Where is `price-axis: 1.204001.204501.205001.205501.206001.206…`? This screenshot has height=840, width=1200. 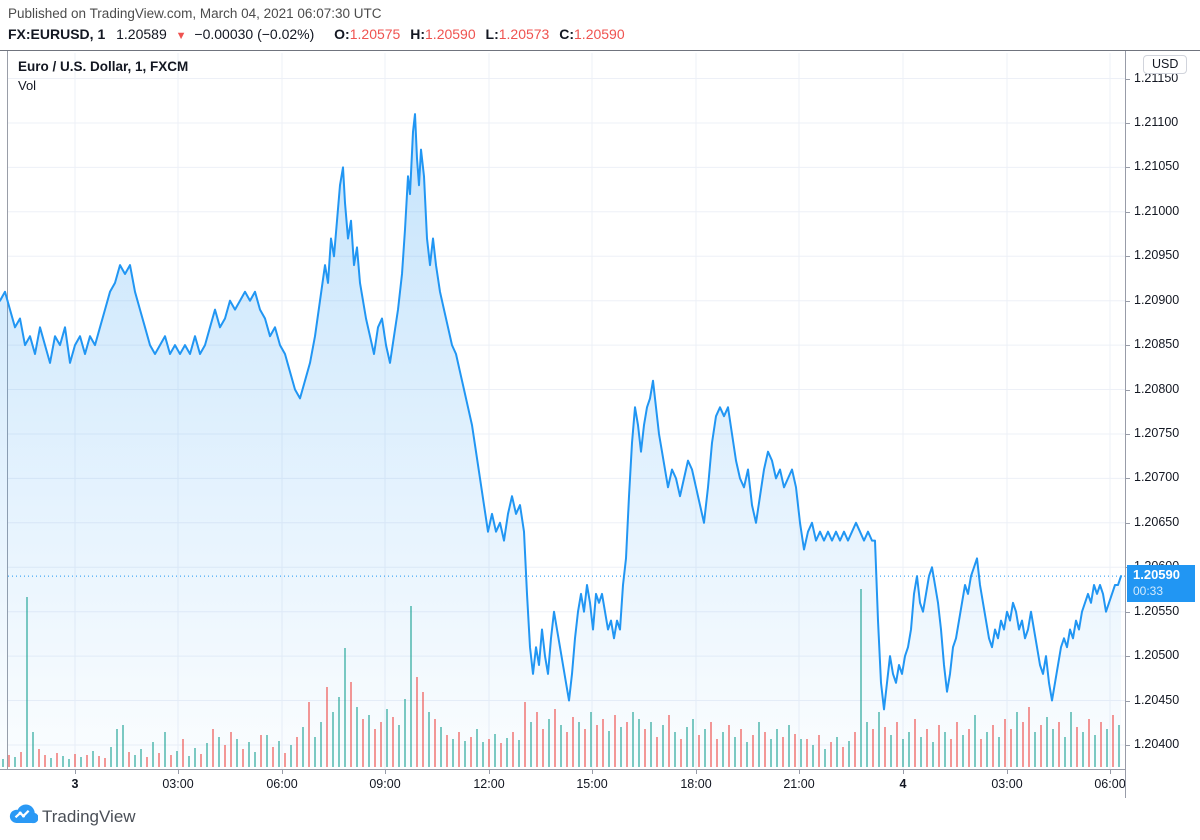 price-axis: 1.204001.204501.205001.205501.206001.206… is located at coordinates (1162, 424).